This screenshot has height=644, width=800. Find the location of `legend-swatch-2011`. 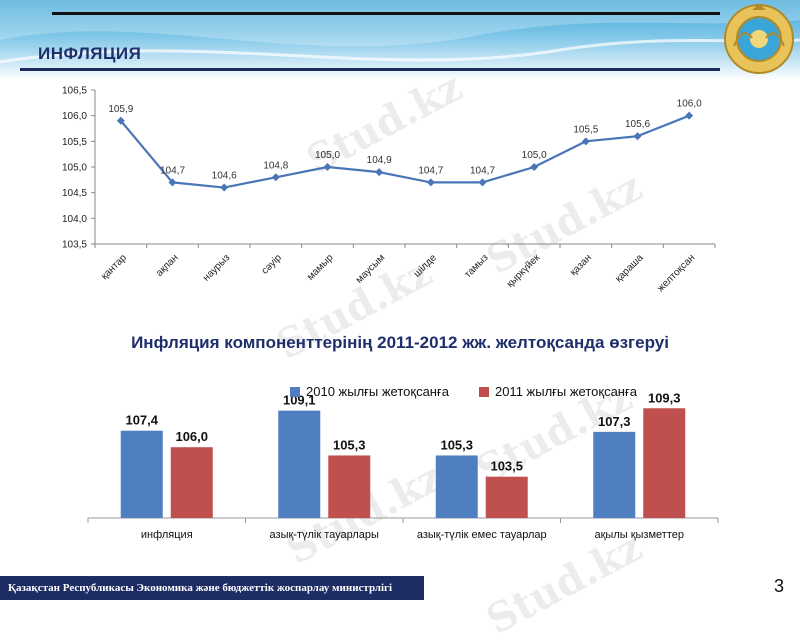

legend-swatch-2011 is located at coordinates (483, 391).